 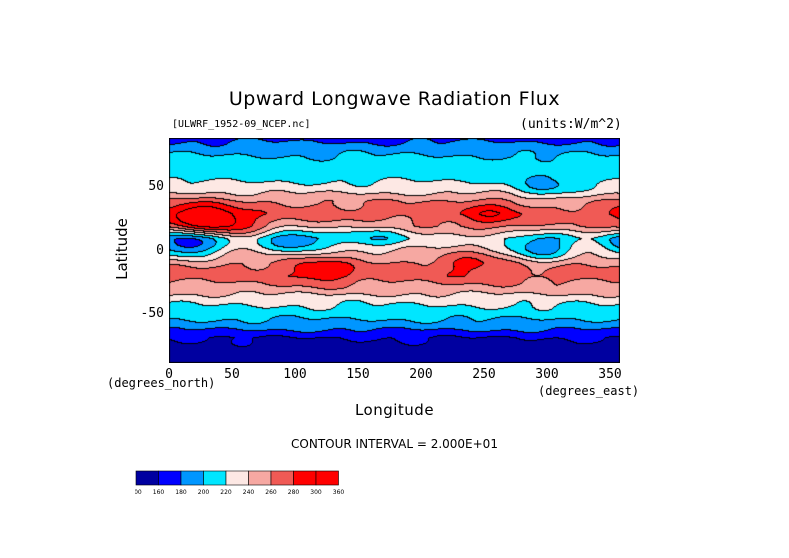 I want to click on x-tick-label-200: 200, so click(x=421, y=374).